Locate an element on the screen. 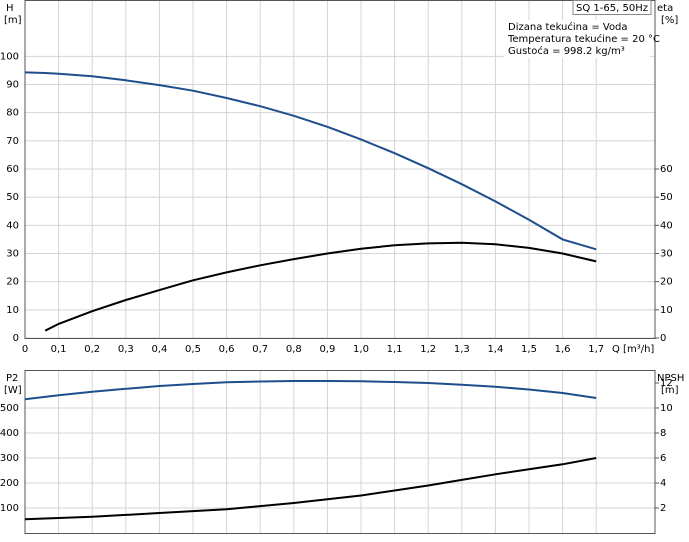 Image resolution: width=689 pixels, height=542 pixels. y2-tick-label: 12 is located at coordinates (666, 383).